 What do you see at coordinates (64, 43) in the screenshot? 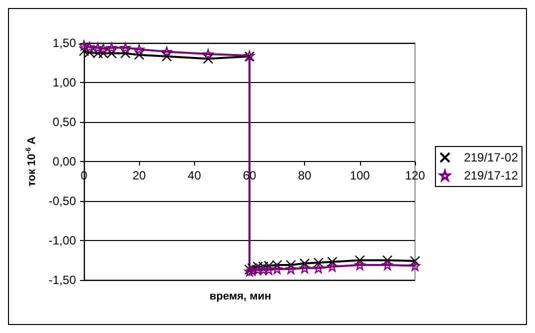
I see `y-tick-label: 1,50` at bounding box center [64, 43].